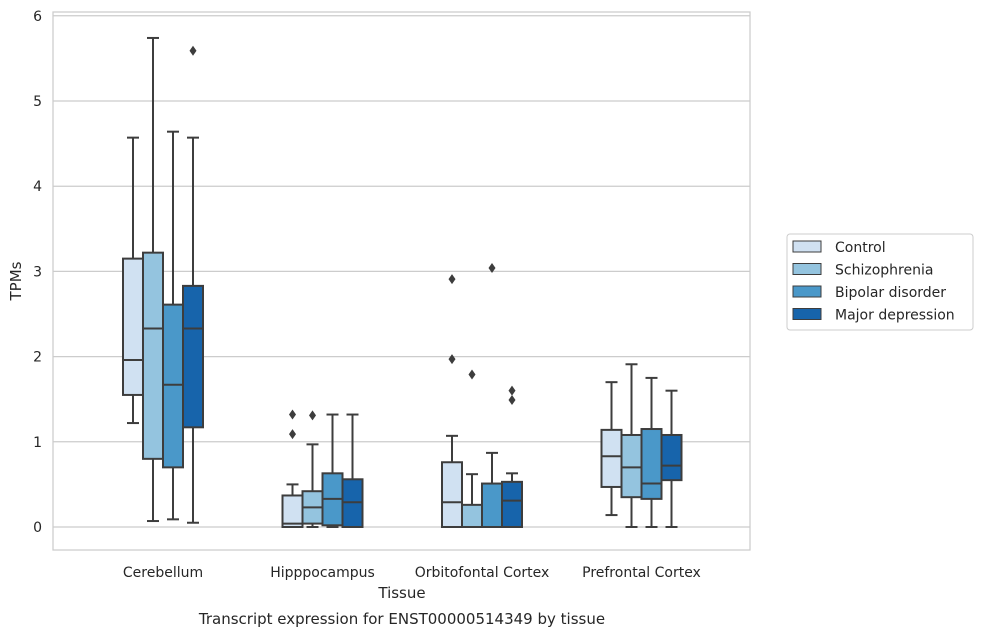 The height and width of the screenshot is (637, 983). Describe the element at coordinates (322, 573) in the screenshot. I see `x-tick-label: Hipppocampus` at that location.